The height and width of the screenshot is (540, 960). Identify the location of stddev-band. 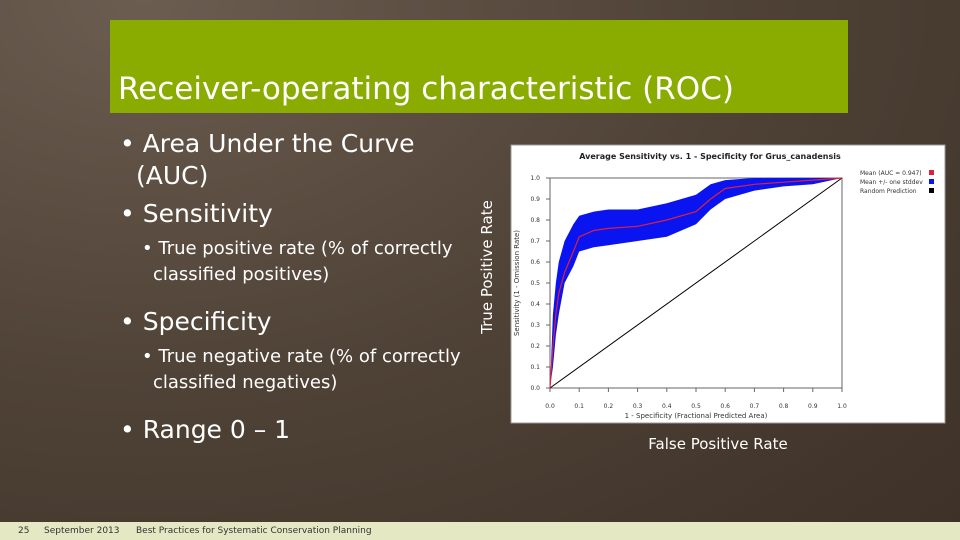
(696, 283).